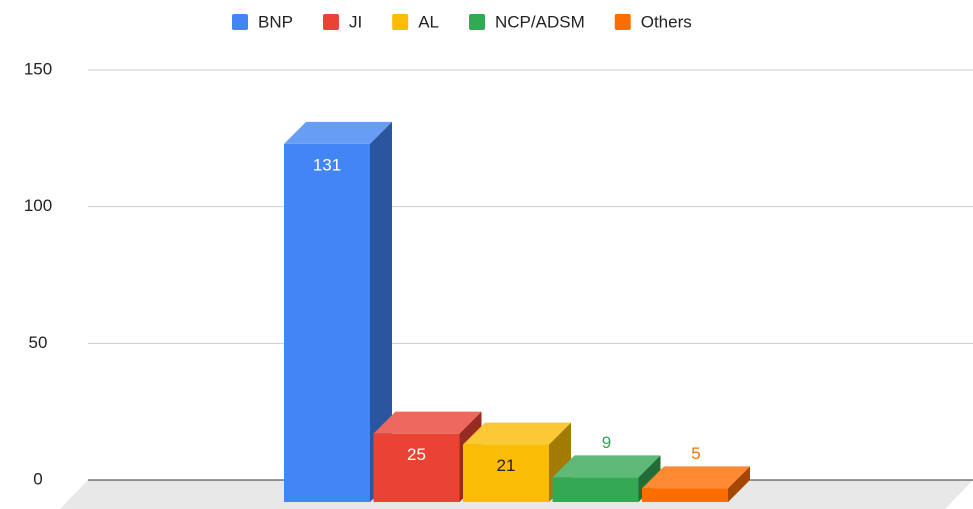 The image size is (973, 509). I want to click on data-label: 9, so click(606, 442).